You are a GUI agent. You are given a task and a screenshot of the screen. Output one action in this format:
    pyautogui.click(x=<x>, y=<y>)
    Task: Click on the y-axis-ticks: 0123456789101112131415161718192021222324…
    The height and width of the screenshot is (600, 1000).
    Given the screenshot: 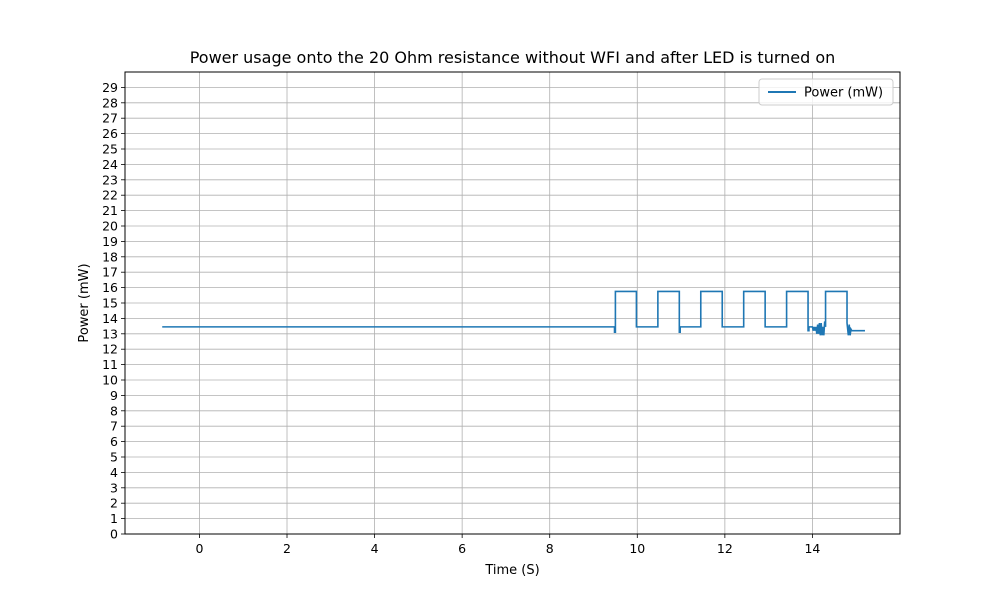 What is the action you would take?
    pyautogui.click(x=113, y=311)
    